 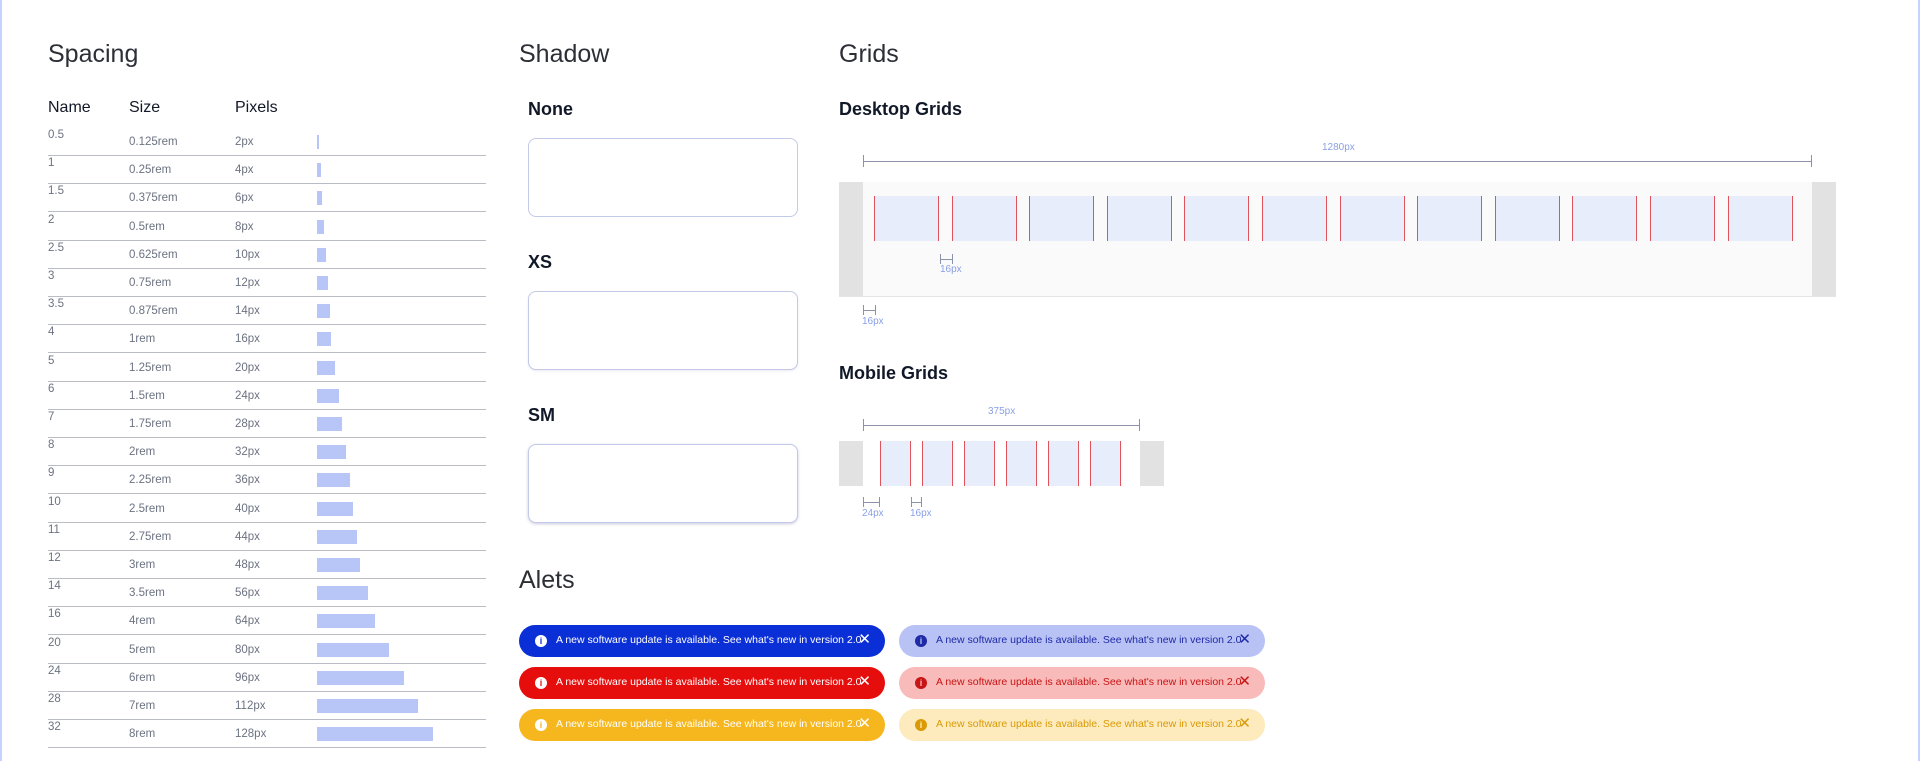 I want to click on spacing-pixels: 44px, so click(x=247, y=536).